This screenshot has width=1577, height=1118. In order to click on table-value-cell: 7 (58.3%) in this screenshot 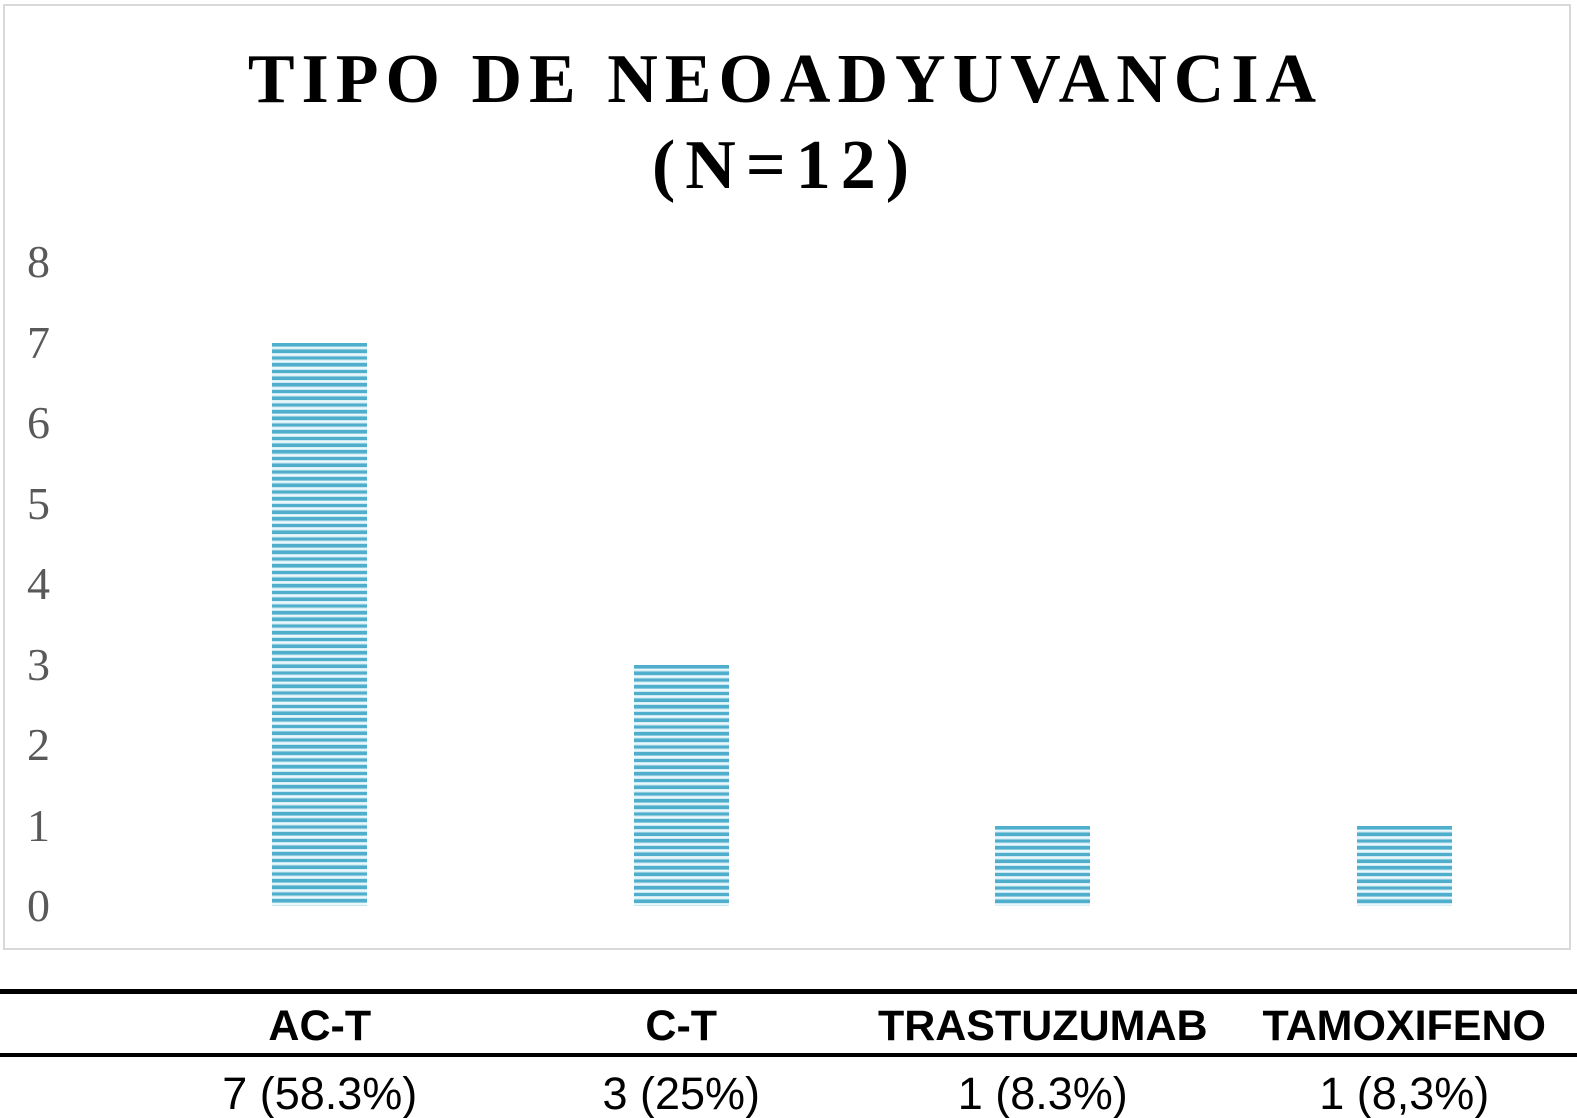, I will do `click(320, 1093)`.